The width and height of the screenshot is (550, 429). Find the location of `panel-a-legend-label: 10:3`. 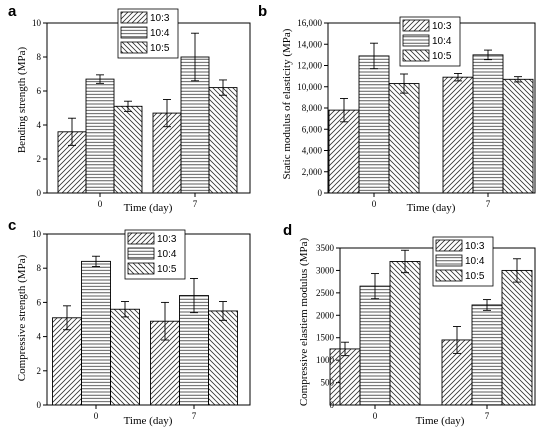

panel-a-legend-label: 10:3 is located at coordinates (160, 18).